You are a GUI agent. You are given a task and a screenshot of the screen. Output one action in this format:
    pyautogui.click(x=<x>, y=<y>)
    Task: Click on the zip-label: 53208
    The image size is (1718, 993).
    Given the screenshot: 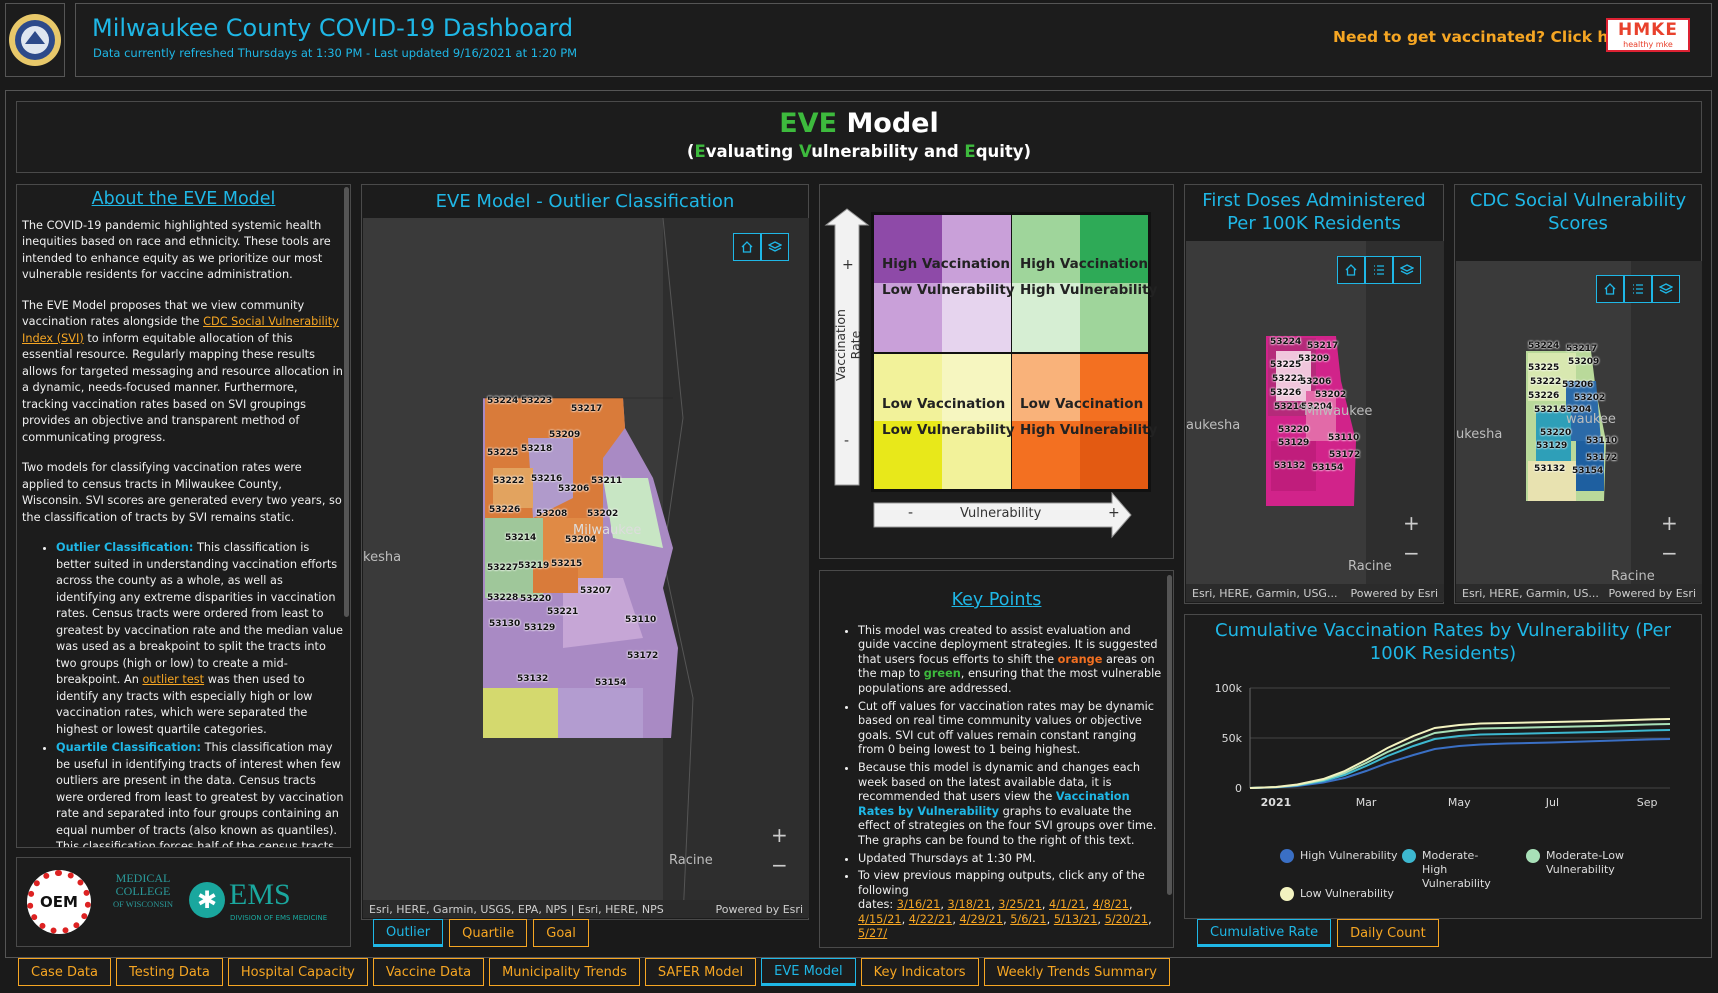 What is the action you would take?
    pyautogui.click(x=552, y=514)
    